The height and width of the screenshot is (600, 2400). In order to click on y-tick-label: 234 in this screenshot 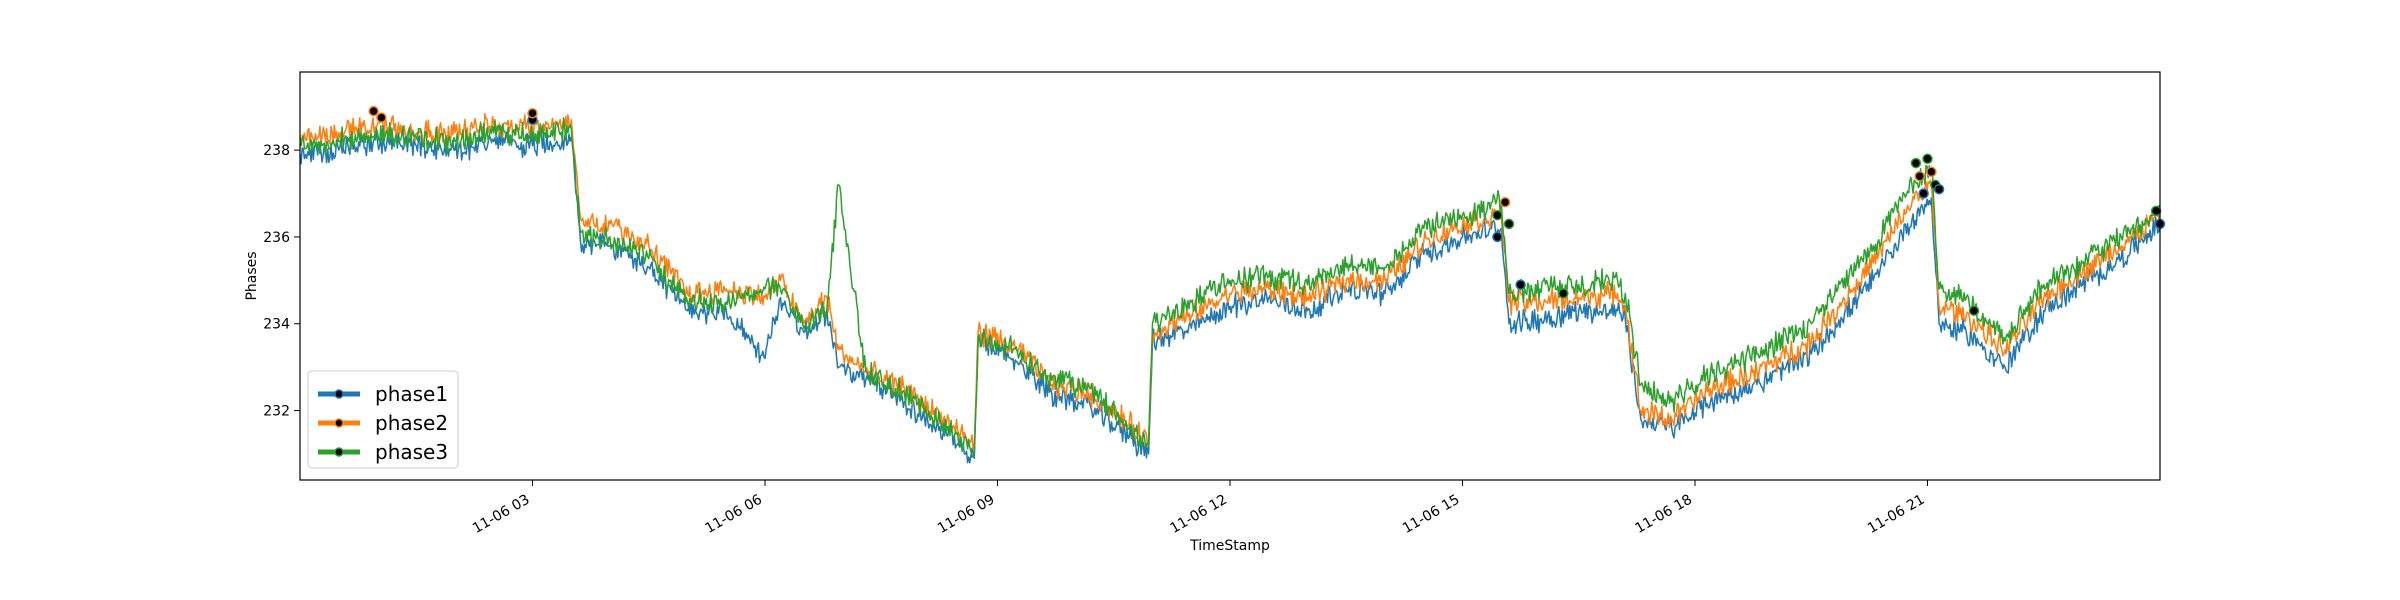, I will do `click(276, 325)`.